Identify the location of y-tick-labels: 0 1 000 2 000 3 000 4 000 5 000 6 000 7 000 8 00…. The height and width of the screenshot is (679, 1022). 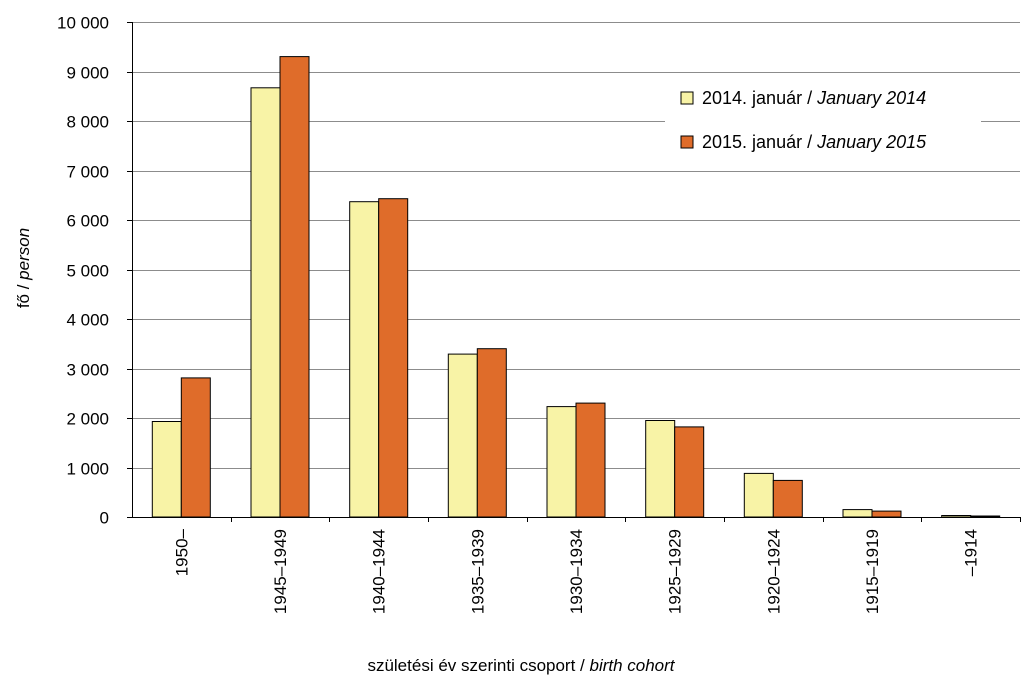
(83, 271).